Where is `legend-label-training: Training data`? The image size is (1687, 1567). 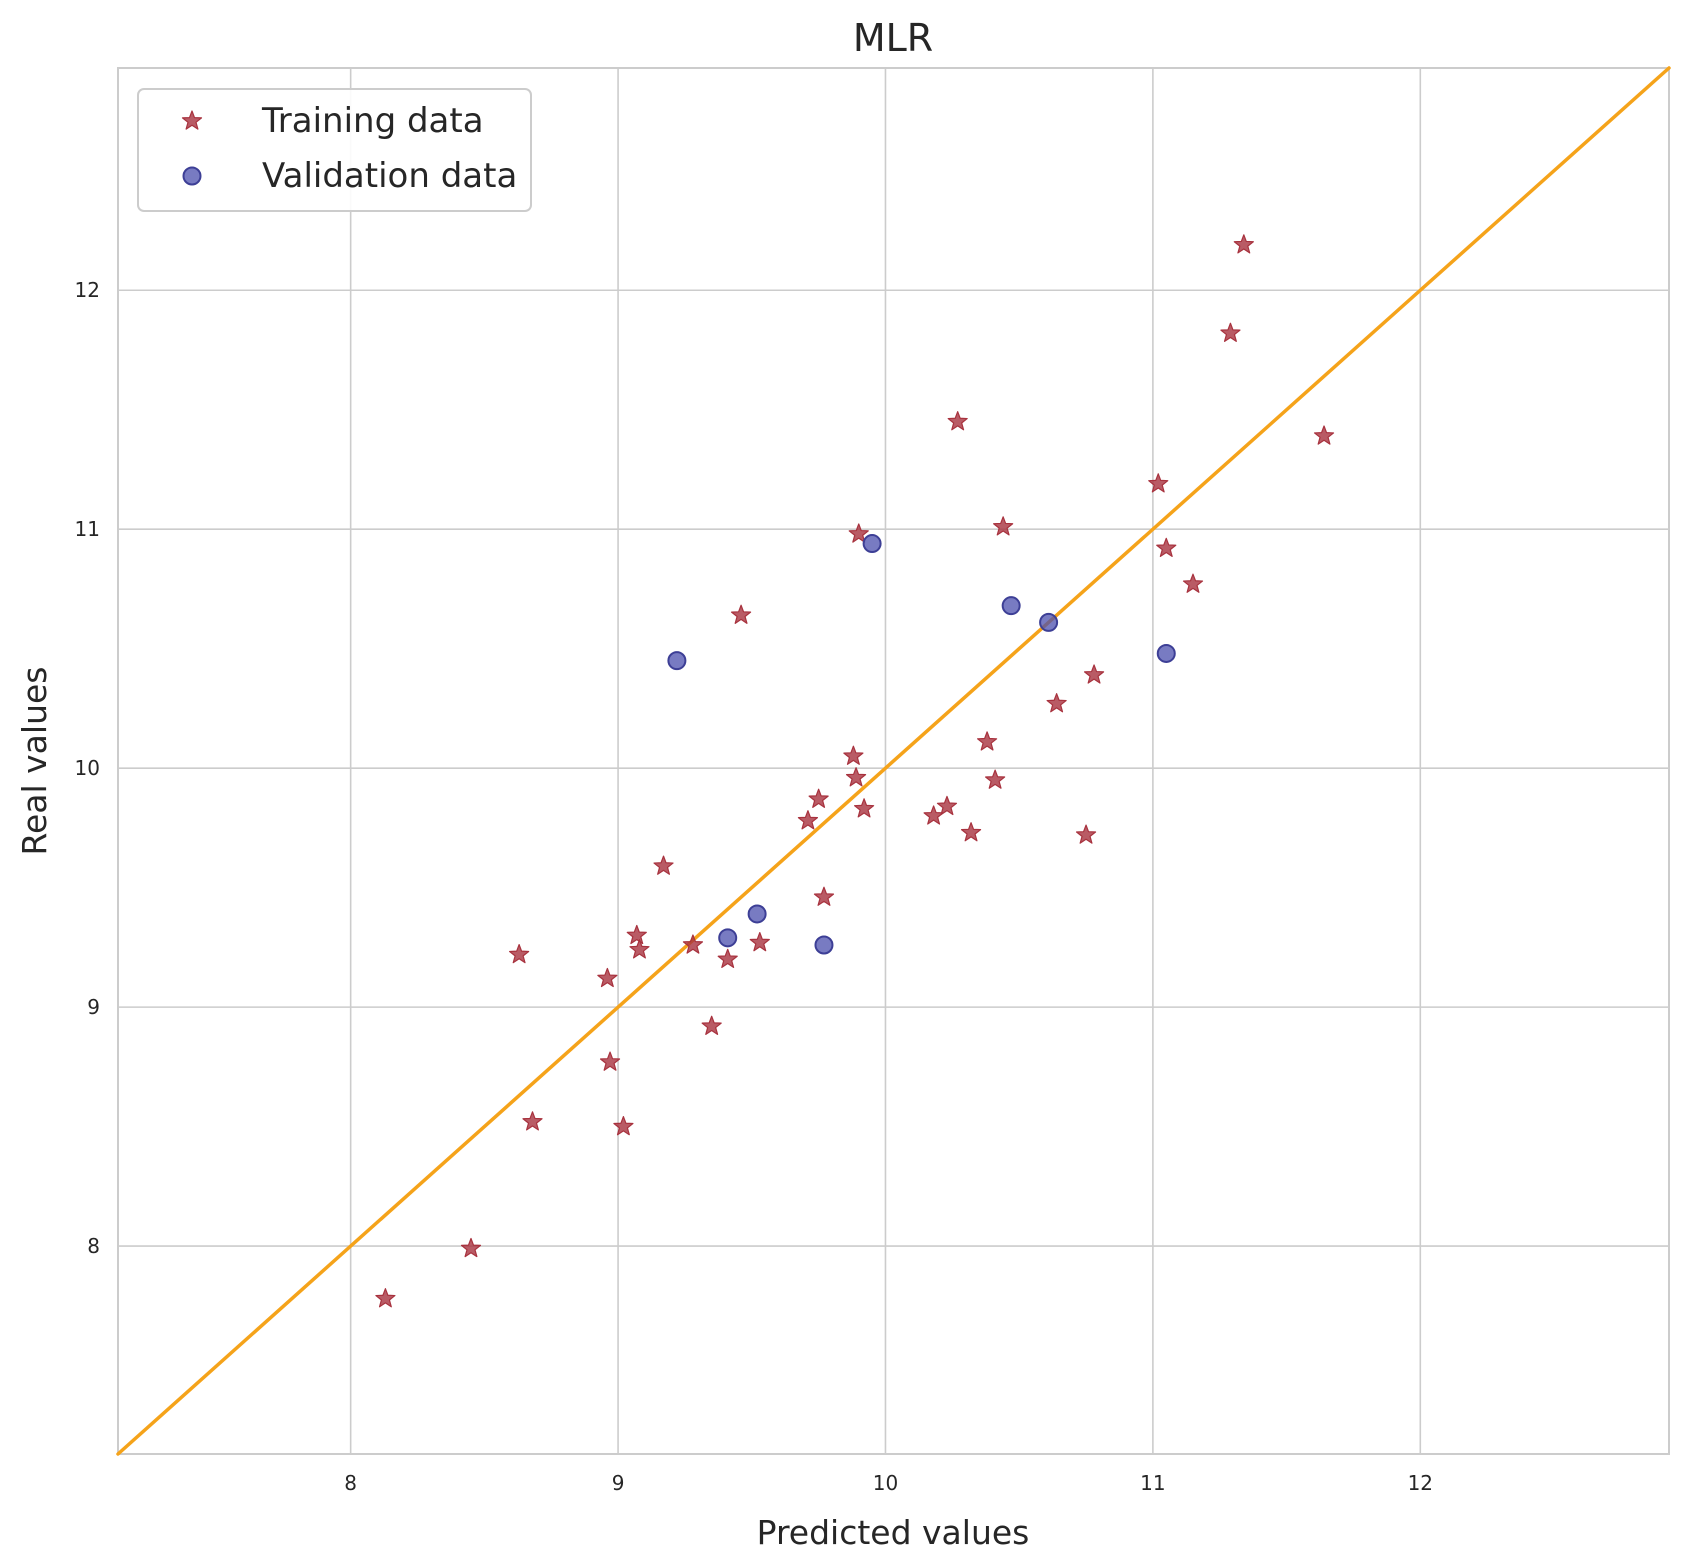 legend-label-training: Training data is located at coordinates (372, 121).